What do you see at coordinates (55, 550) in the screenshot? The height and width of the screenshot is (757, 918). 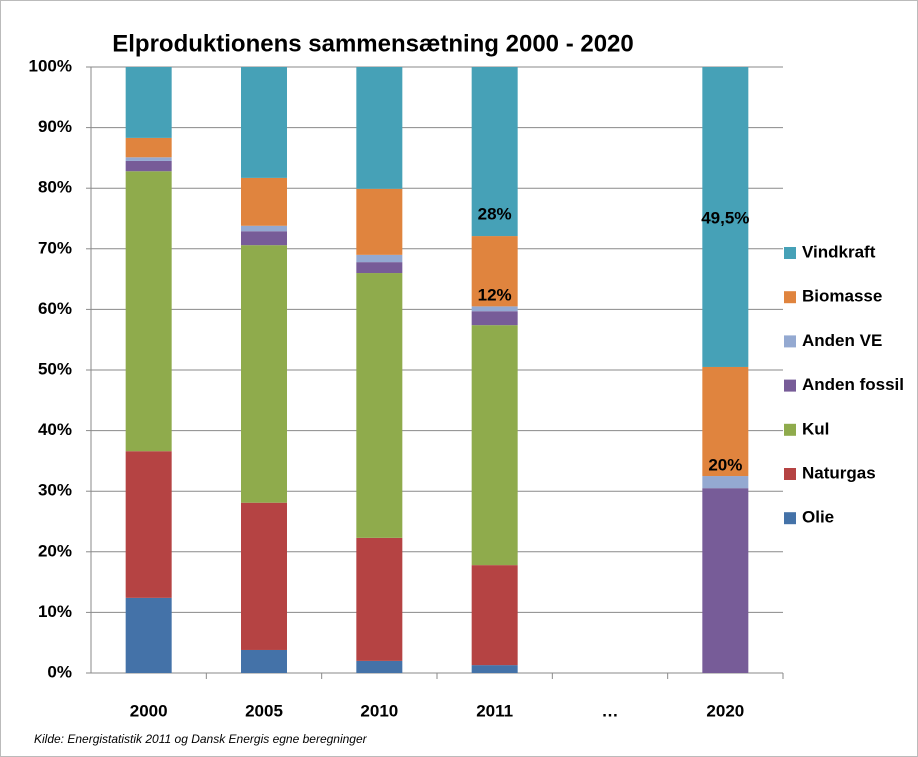 I see `y-tick-label: 20%` at bounding box center [55, 550].